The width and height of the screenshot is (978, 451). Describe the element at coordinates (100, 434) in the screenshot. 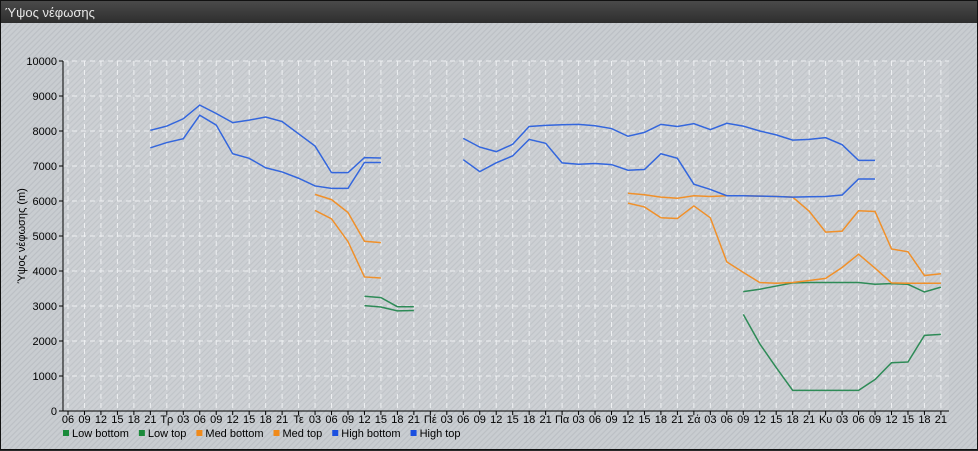

I see `legend-item: Low bottom` at that location.